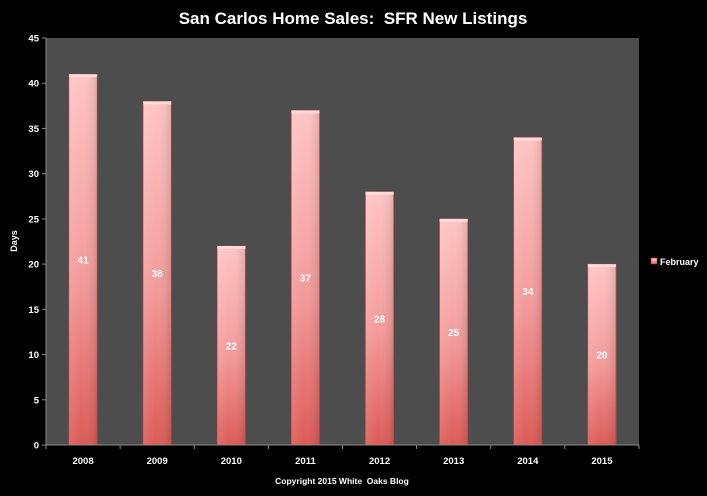 Image resolution: width=707 pixels, height=496 pixels. What do you see at coordinates (453, 461) in the screenshot?
I see `x-tick-label: 2013` at bounding box center [453, 461].